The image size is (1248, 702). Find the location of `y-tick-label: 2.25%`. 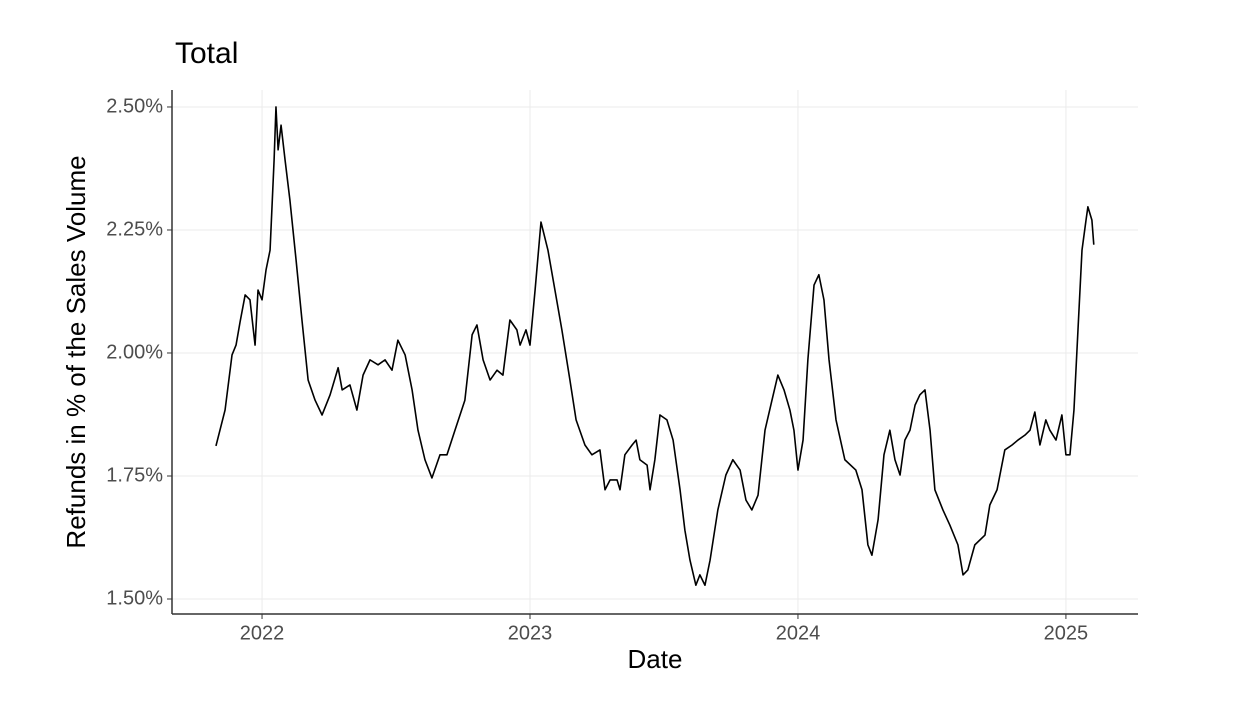

y-tick-label: 2.25% is located at coordinates (134, 229).